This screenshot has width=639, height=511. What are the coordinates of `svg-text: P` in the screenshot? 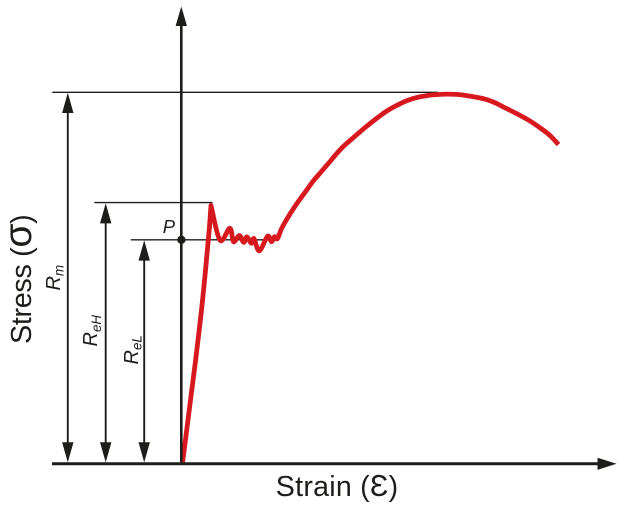 It's located at (169, 226).